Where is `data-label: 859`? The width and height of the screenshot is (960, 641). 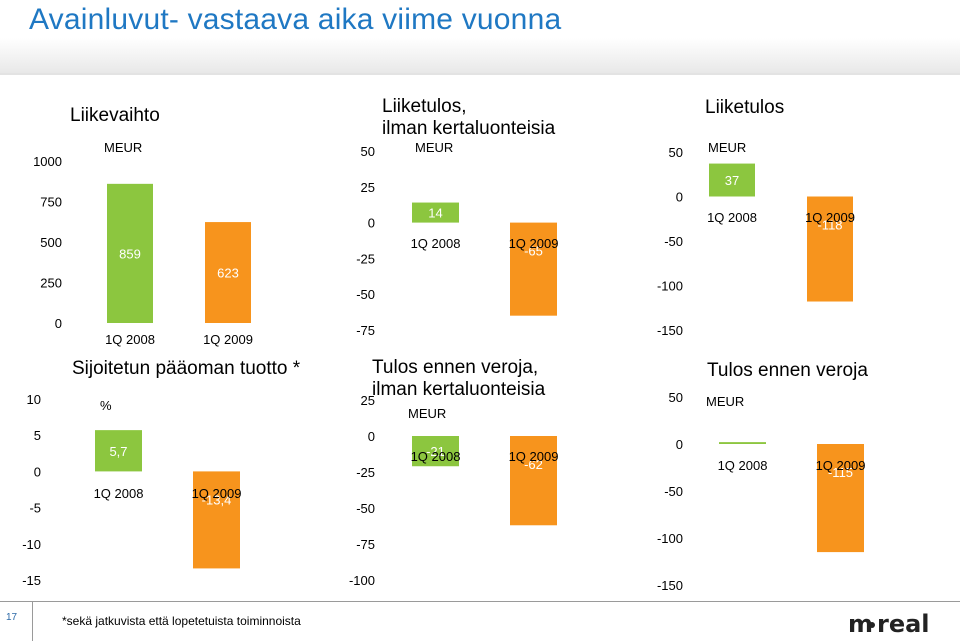 data-label: 859 is located at coordinates (130, 253).